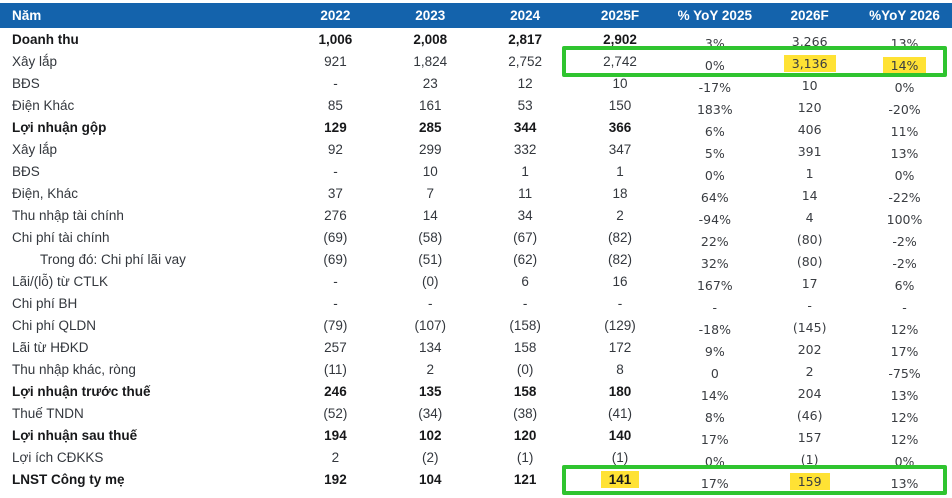  Describe the element at coordinates (620, 171) in the screenshot. I see `cell-2025f: 1` at that location.